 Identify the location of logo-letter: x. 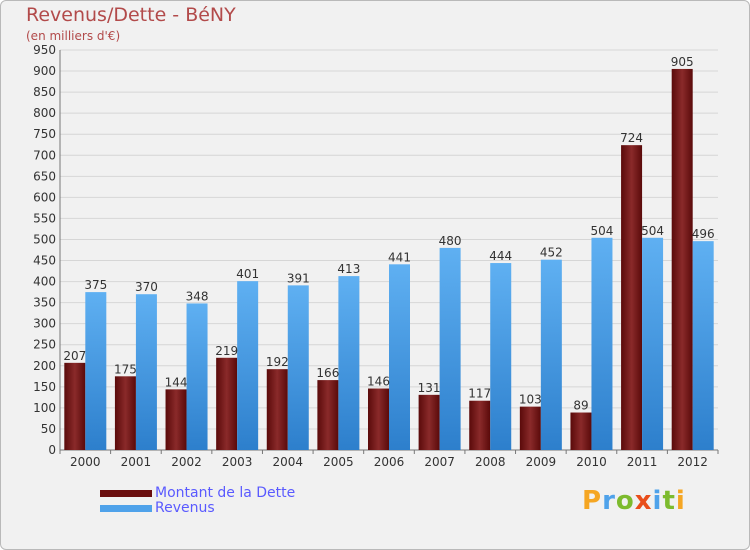
(643, 501).